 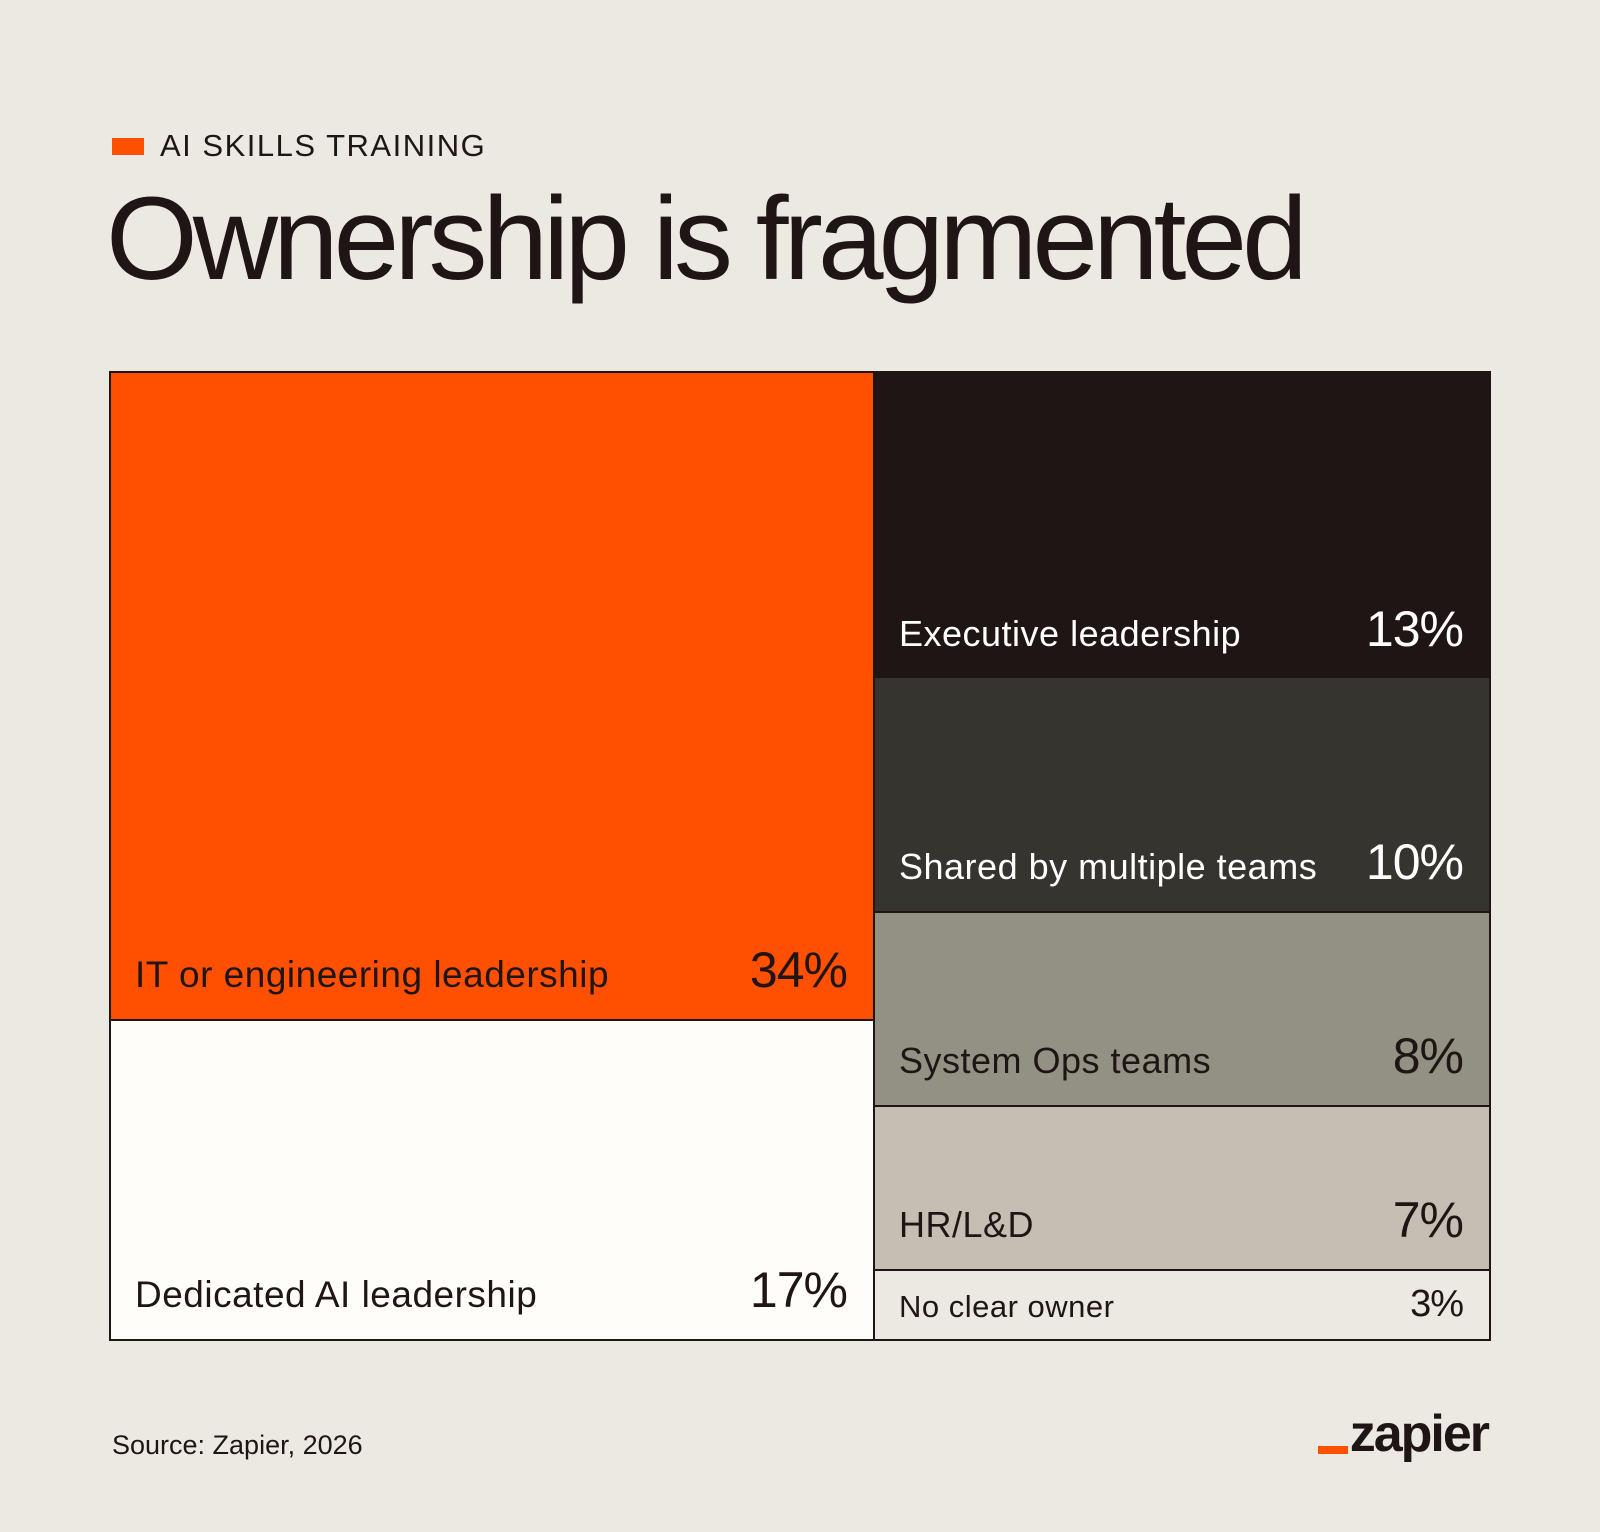 What do you see at coordinates (1181, 525) in the screenshot?
I see `treemap-tile-executive: Executive leadership 13%` at bounding box center [1181, 525].